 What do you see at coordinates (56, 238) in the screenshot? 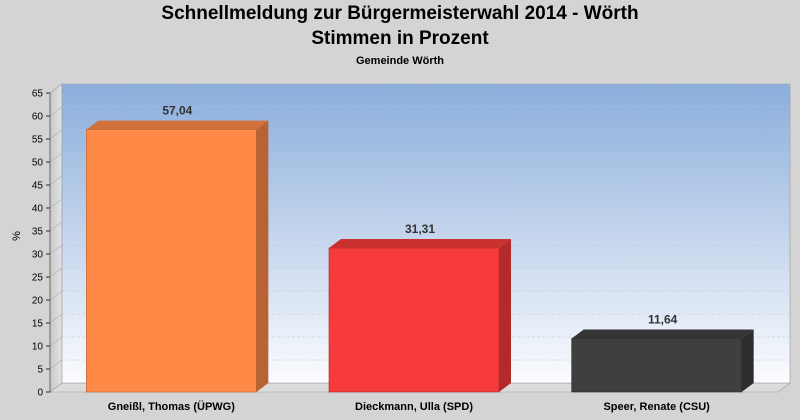
I see `plot-side-wall` at bounding box center [56, 238].